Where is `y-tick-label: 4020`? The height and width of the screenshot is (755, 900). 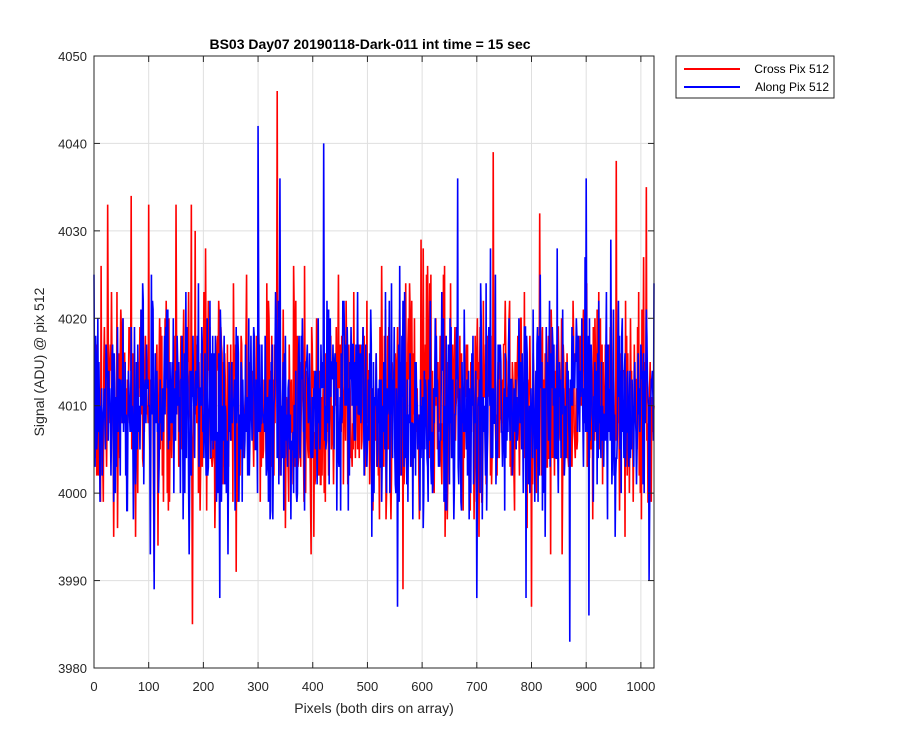
y-tick-label: 4020 is located at coordinates (72, 318).